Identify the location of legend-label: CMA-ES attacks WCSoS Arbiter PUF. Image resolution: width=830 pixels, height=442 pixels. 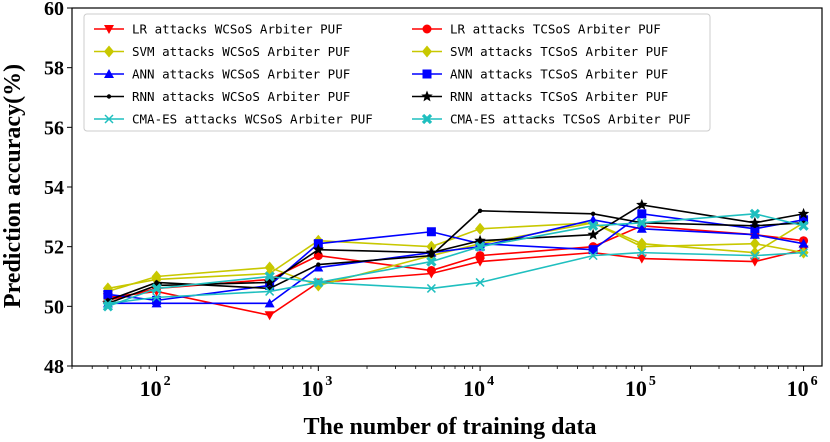
(252, 119).